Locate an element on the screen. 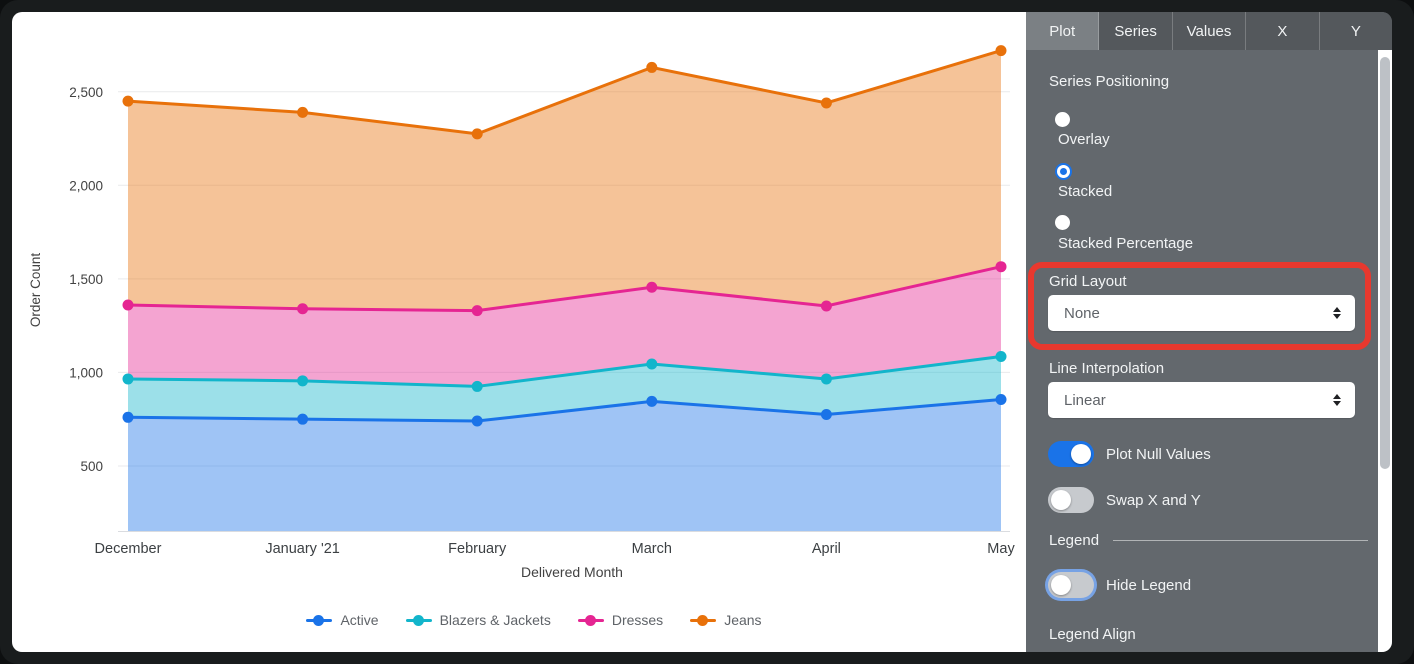 The image size is (1414, 664). y-tick-label: 1,500 is located at coordinates (86, 279).